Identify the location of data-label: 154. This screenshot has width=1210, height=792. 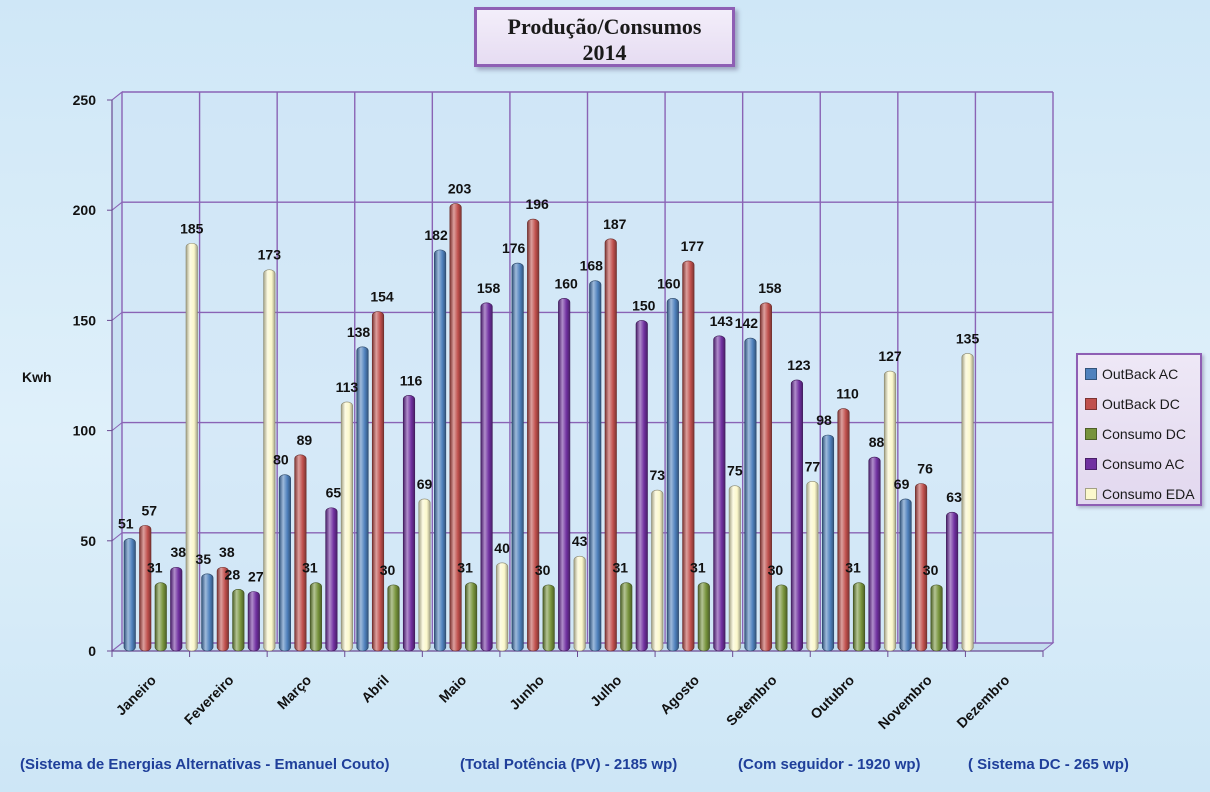
(382, 297).